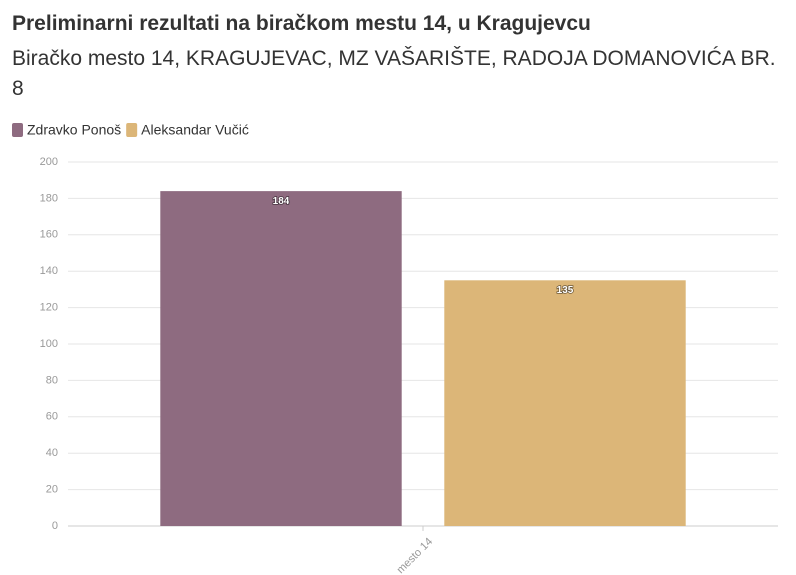  What do you see at coordinates (415, 555) in the screenshot?
I see `x-tick-label: mesto 14` at bounding box center [415, 555].